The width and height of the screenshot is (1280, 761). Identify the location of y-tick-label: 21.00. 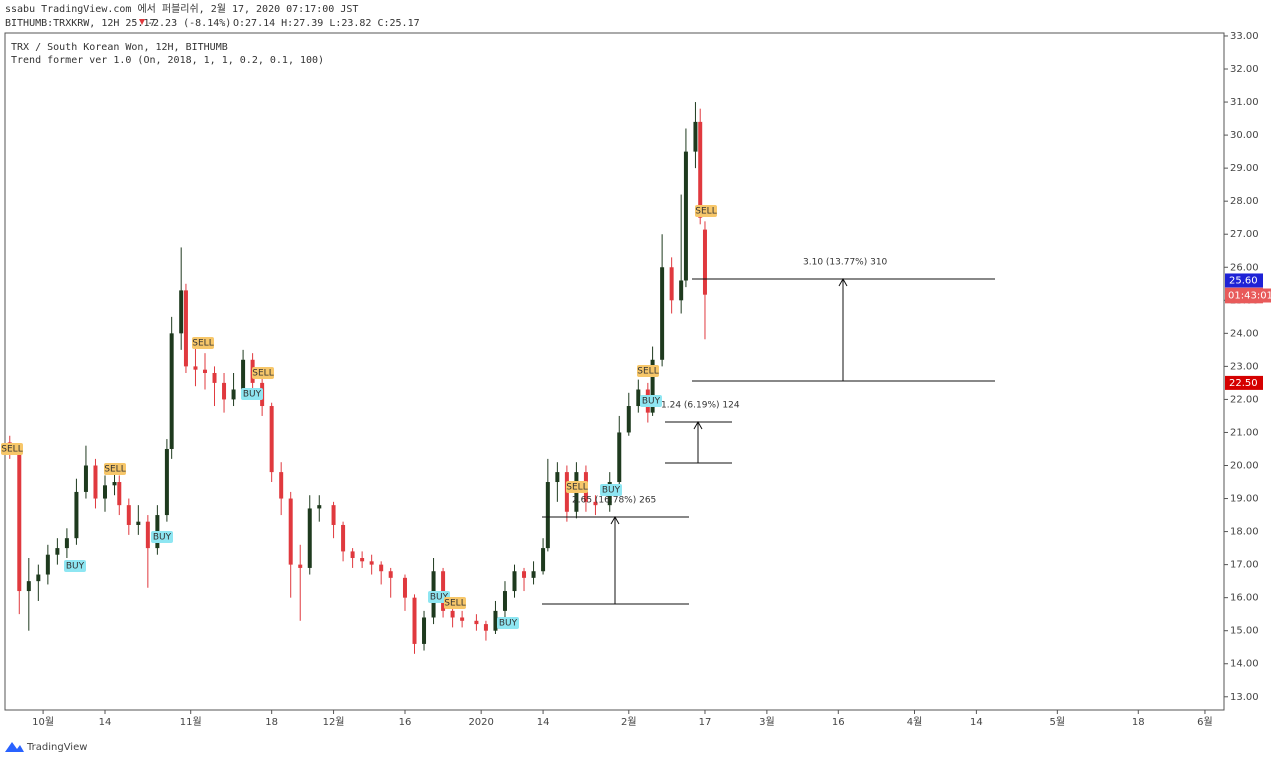
(1244, 432).